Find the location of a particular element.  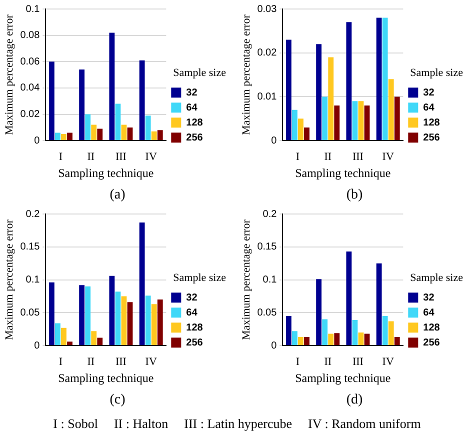

text: (c) is located at coordinates (118, 400).